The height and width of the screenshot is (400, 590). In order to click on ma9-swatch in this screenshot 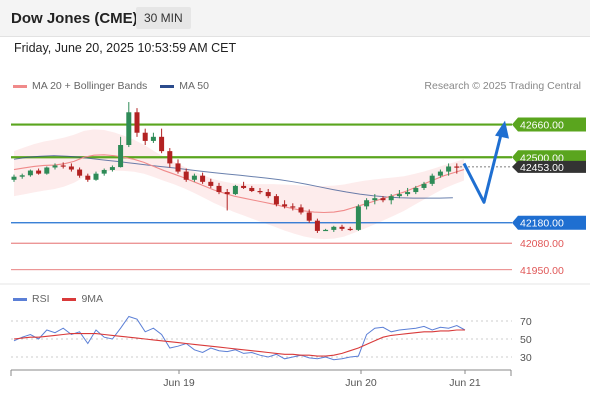, I will do `click(69, 299)`.